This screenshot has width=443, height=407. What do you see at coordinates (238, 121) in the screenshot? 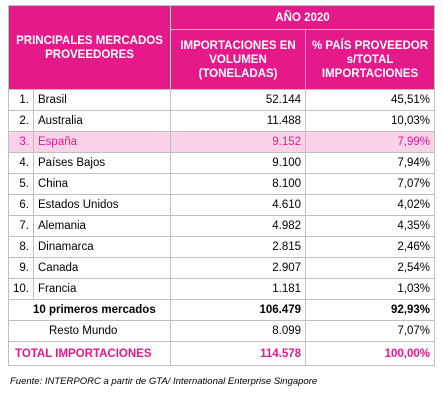
I see `volume: 11.488` at bounding box center [238, 121].